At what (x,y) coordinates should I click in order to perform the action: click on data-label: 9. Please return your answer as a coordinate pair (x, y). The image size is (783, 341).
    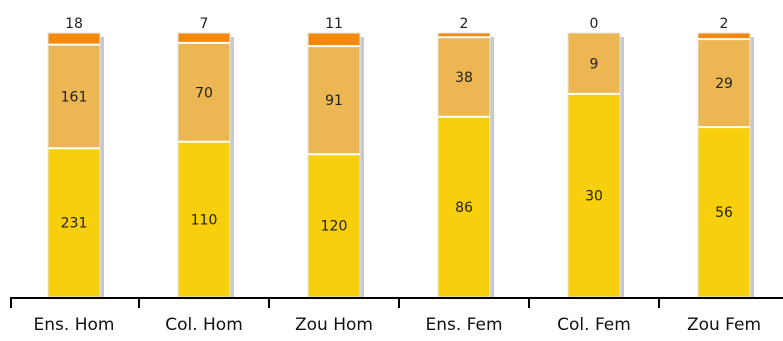
    Looking at the image, I should click on (594, 64).